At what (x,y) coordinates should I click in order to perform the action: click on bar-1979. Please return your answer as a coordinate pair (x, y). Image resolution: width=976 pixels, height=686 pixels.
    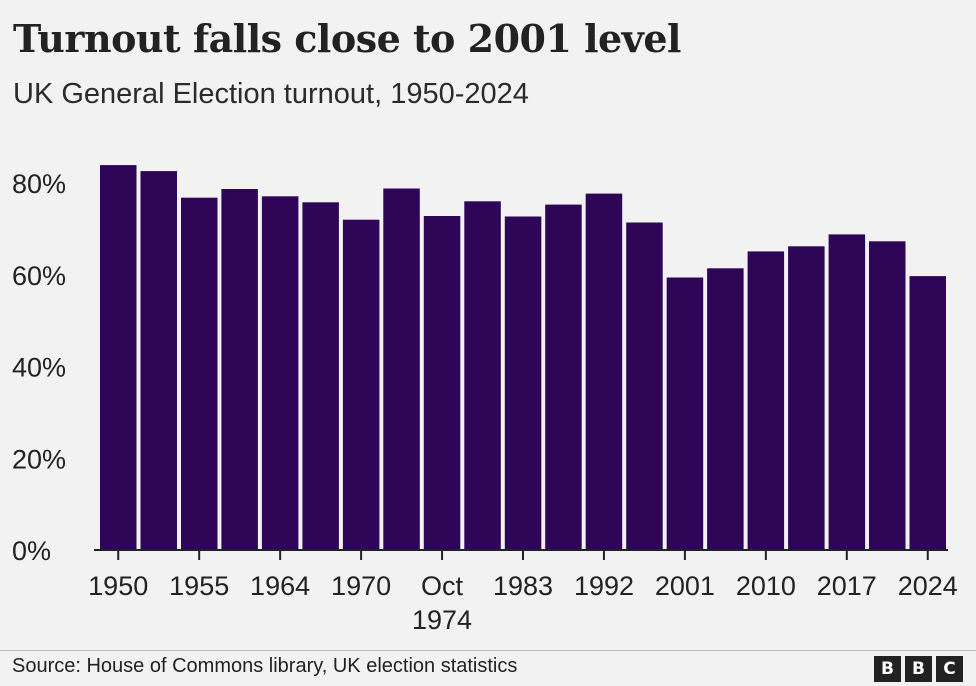
    Looking at the image, I should click on (482, 376).